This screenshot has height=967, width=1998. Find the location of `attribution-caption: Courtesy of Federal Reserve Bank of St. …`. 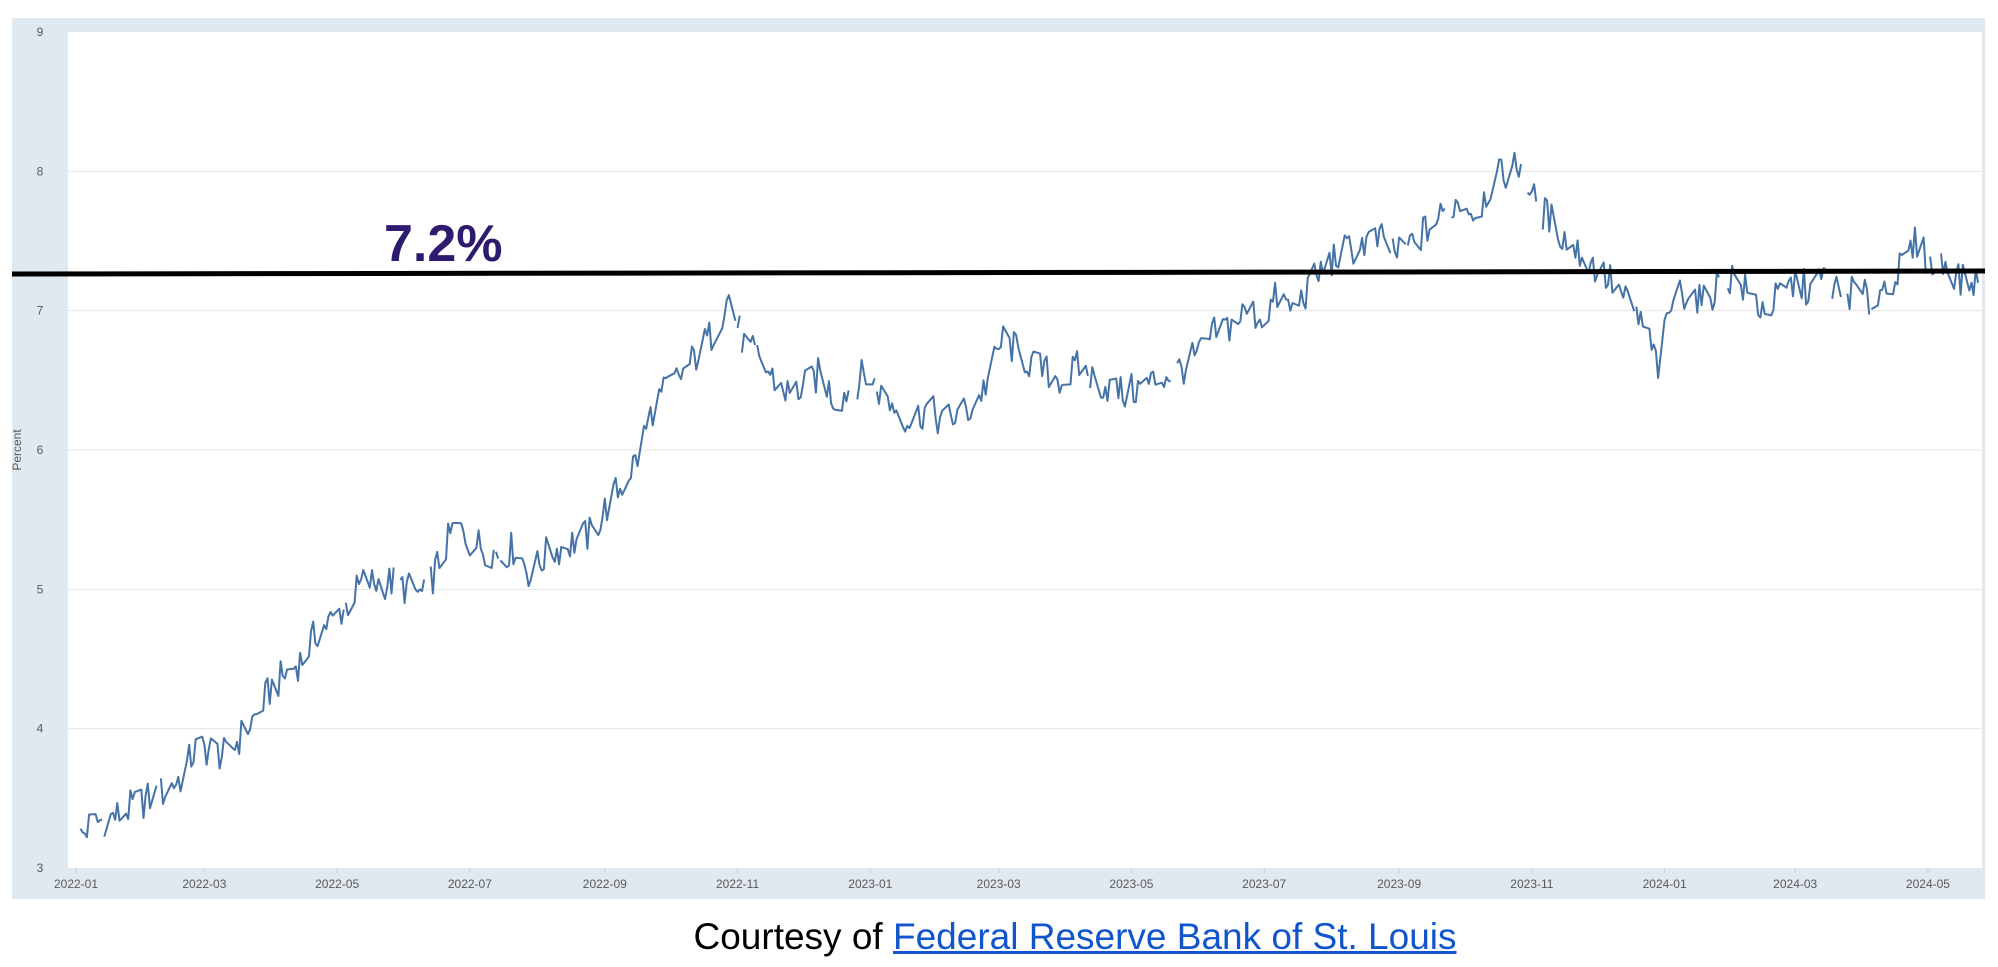

attribution-caption: Courtesy of Federal Reserve Bank of St. … is located at coordinates (999, 937).